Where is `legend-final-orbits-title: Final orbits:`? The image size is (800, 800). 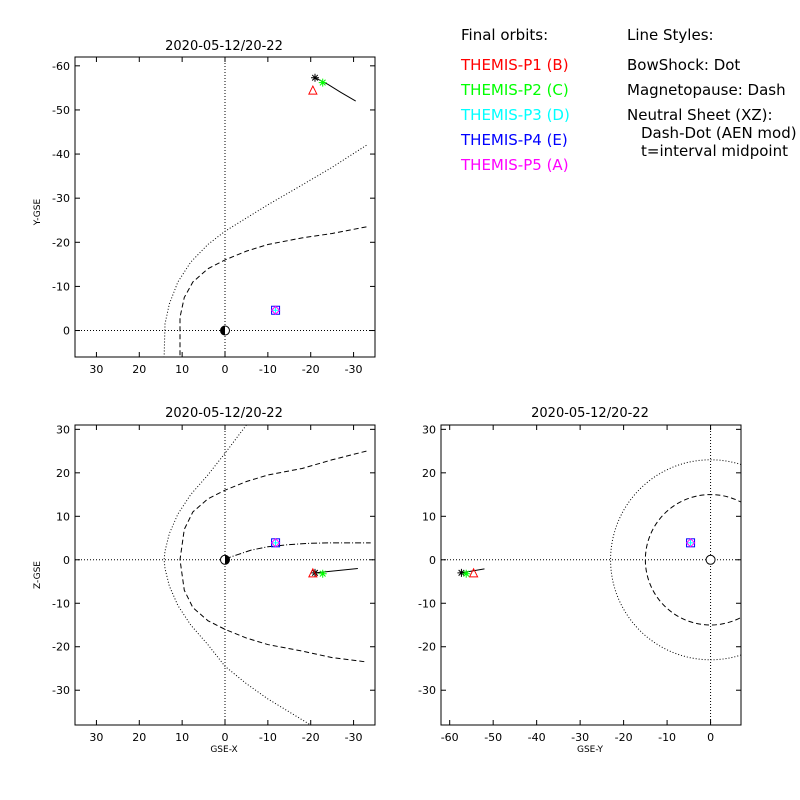
legend-final-orbits-title: Final orbits: is located at coordinates (504, 35).